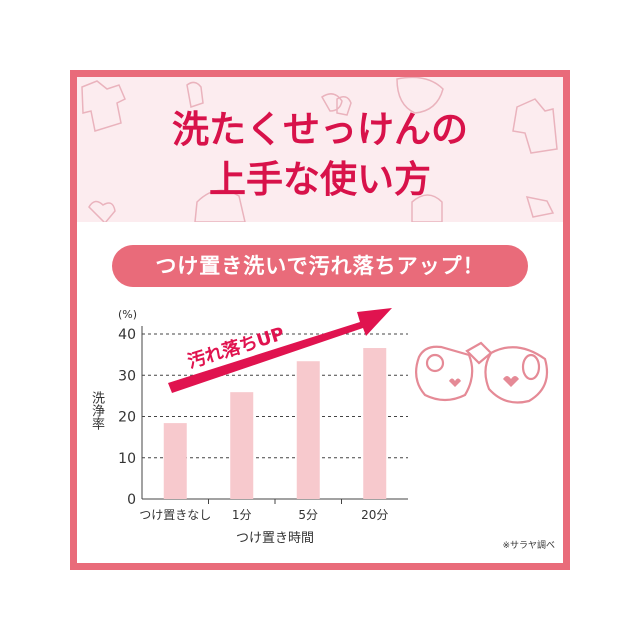  What do you see at coordinates (320, 266) in the screenshot?
I see `banner: つけ置き洗いで汚れ落ちアップ！` at bounding box center [320, 266].